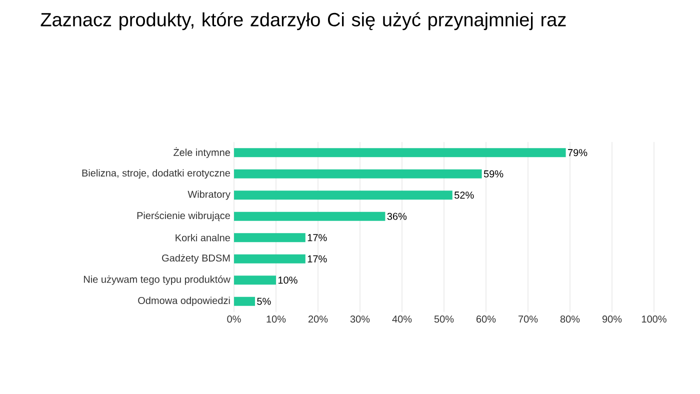  What do you see at coordinates (570, 319) in the screenshot?
I see `x-tick-label: 80%` at bounding box center [570, 319].